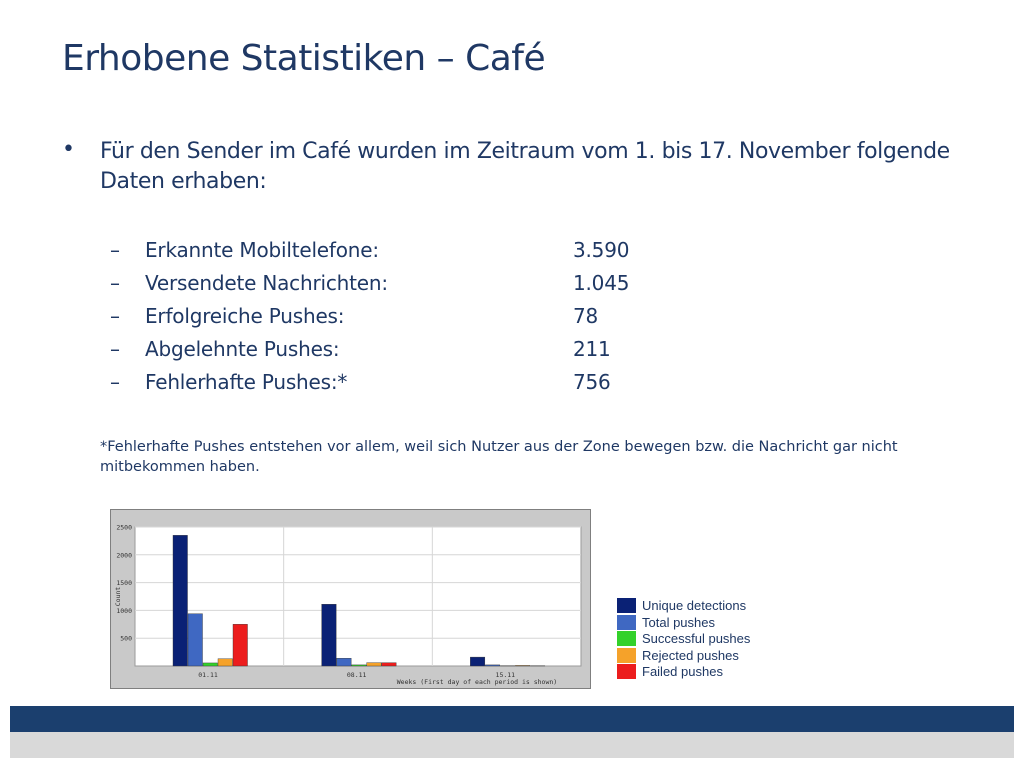 The image size is (1024, 768). I want to click on footer-base-bar, so click(512, 745).